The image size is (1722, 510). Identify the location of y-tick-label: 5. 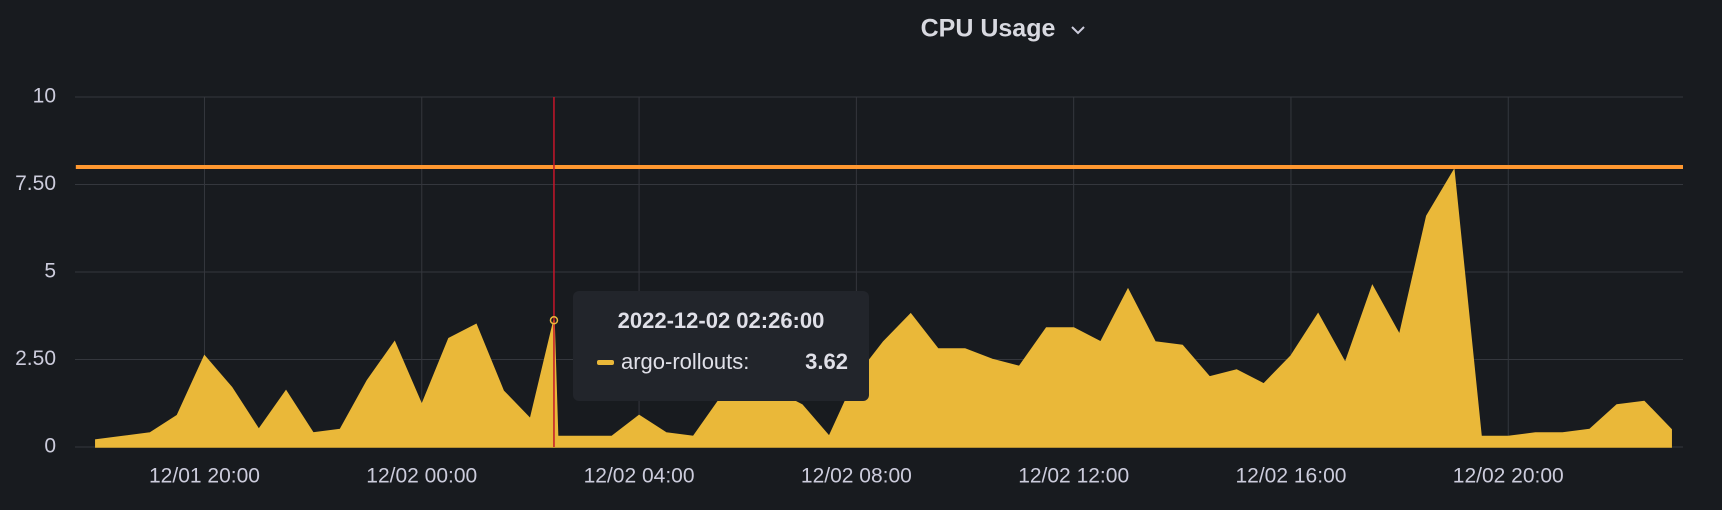
(50, 271).